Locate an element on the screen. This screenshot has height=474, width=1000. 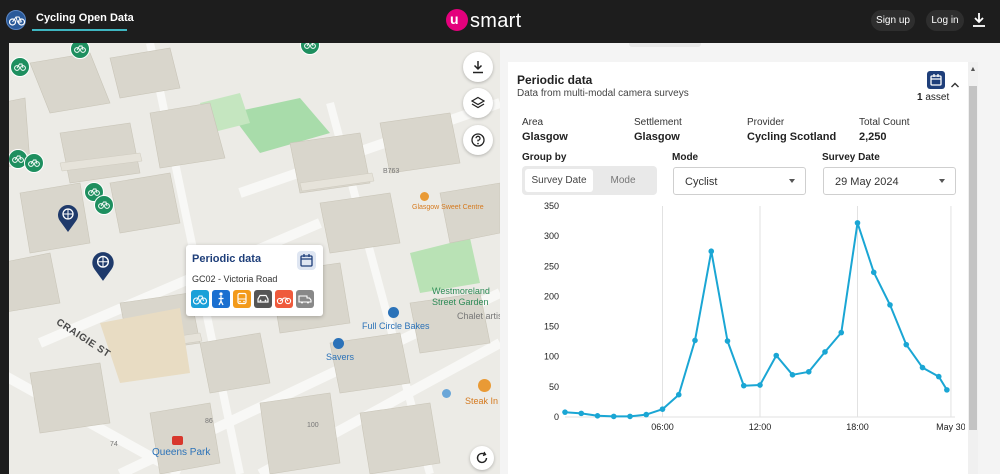
meta-value-total-count: 2,250 is located at coordinates (873, 137).